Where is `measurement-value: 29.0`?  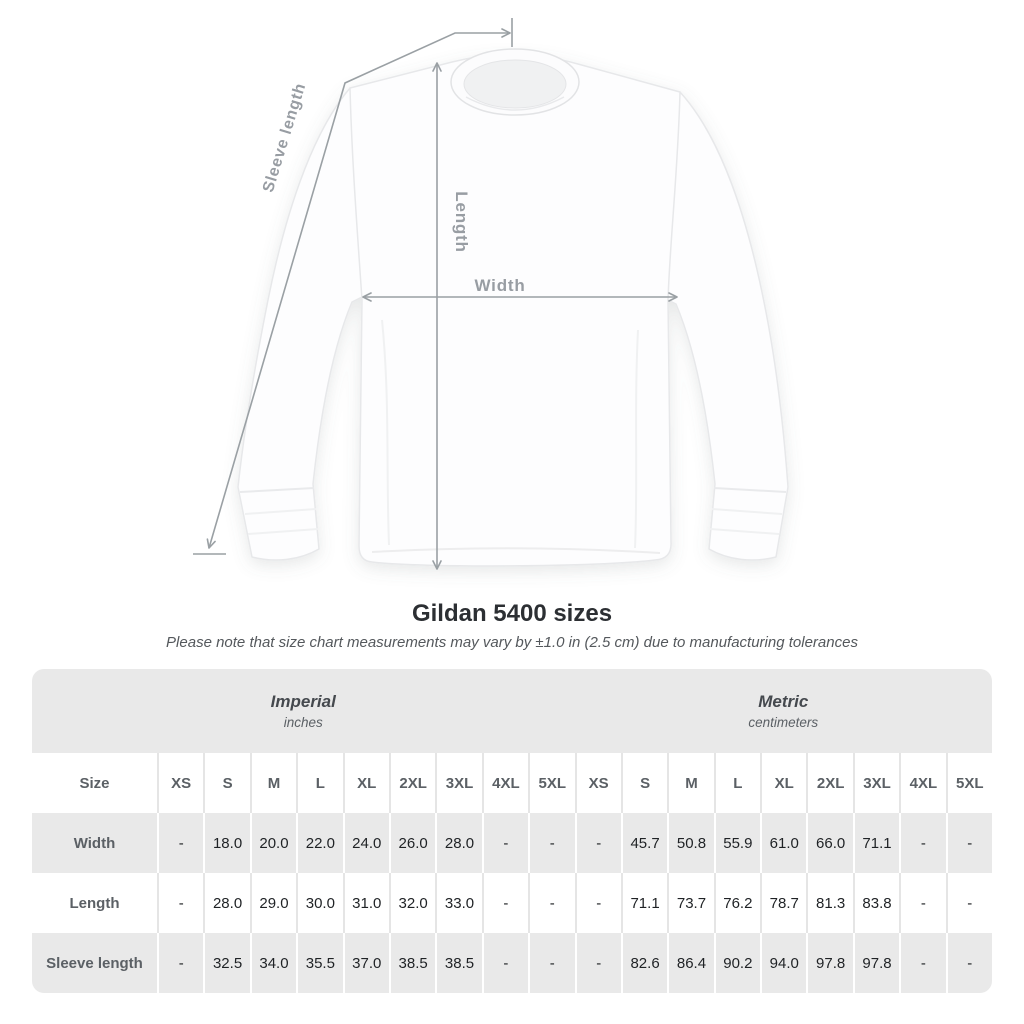
measurement-value: 29.0 is located at coordinates (272, 903).